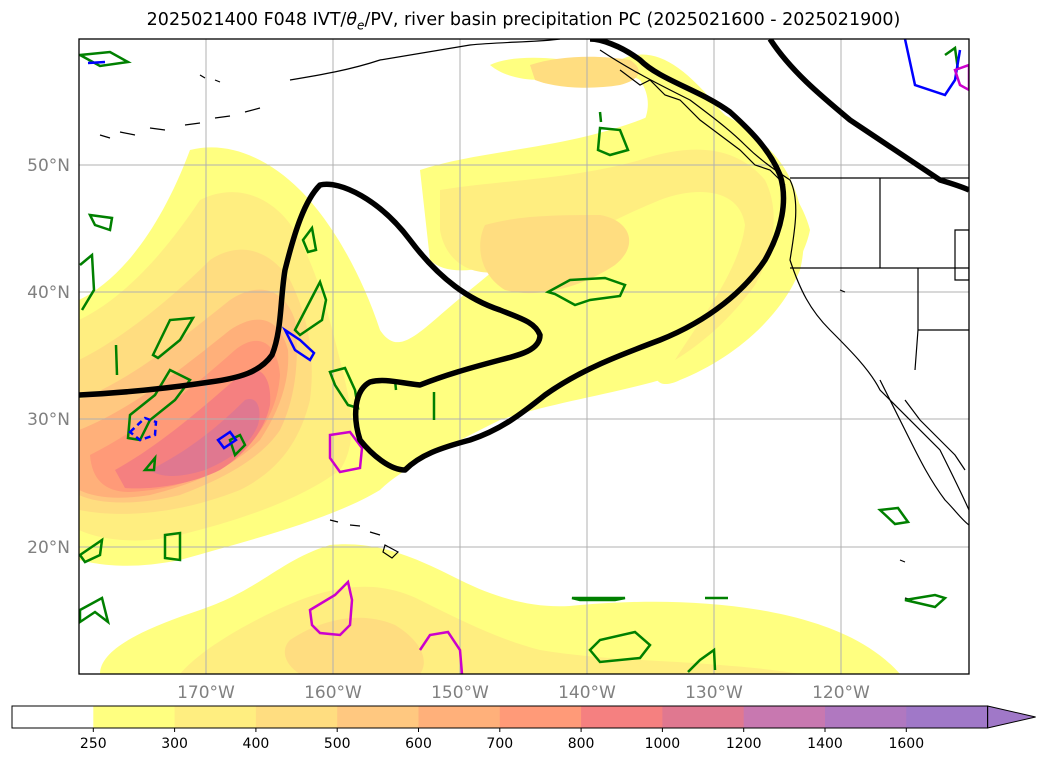  Describe the element at coordinates (48, 357) in the screenshot. I see `lat-tick-labels: 50°N 40°N 30°N 20°N` at that location.